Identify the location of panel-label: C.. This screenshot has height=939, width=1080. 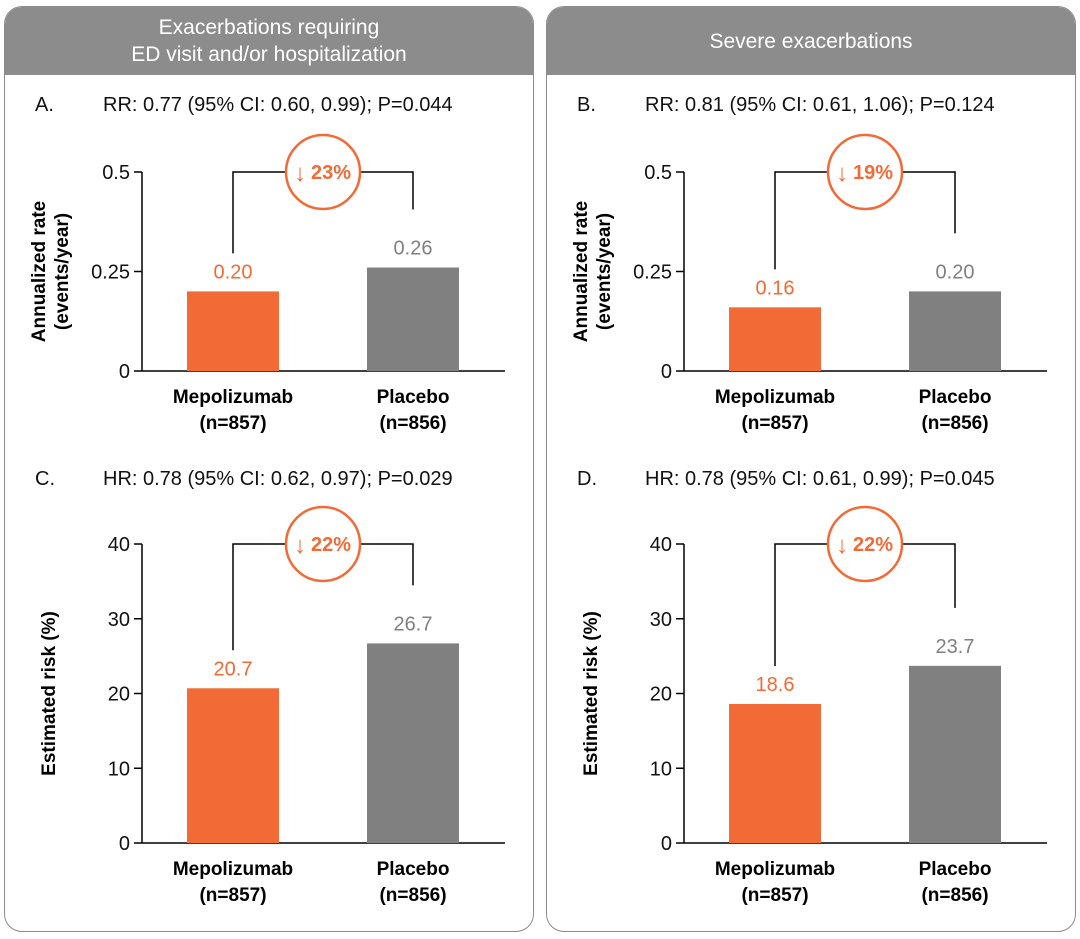
(45, 479).